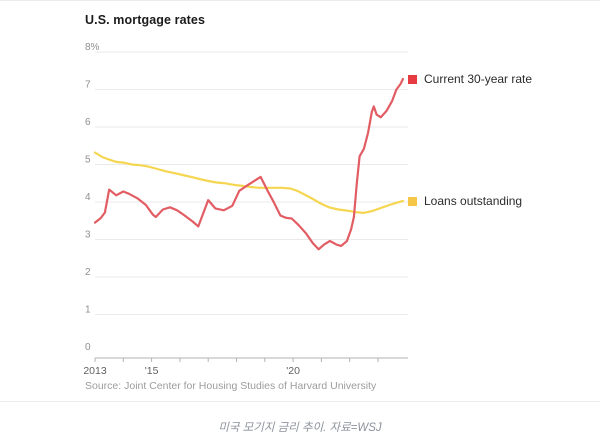 This screenshot has width=600, height=446. Describe the element at coordinates (88, 347) in the screenshot. I see `svg-text: 0` at that location.